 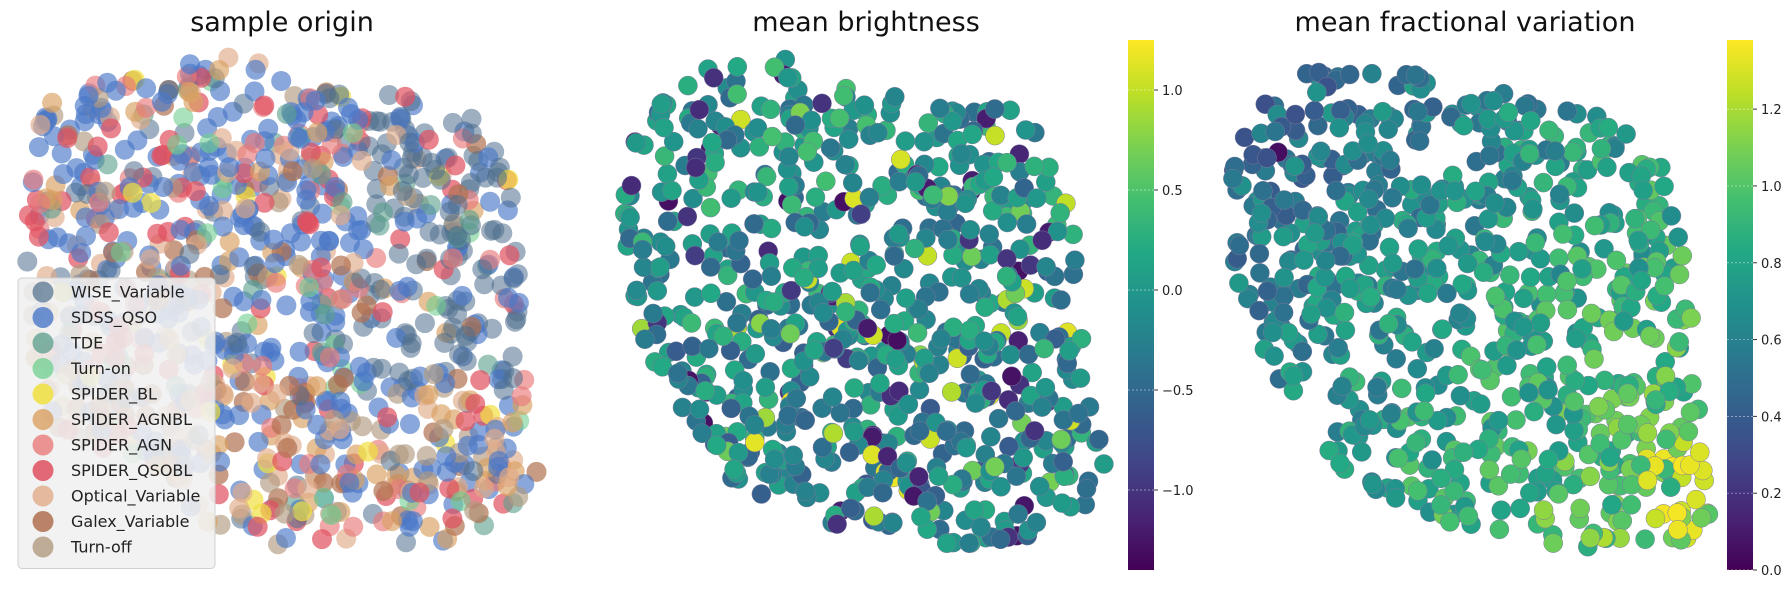 I want to click on point-turn-off, so click(x=270, y=482).